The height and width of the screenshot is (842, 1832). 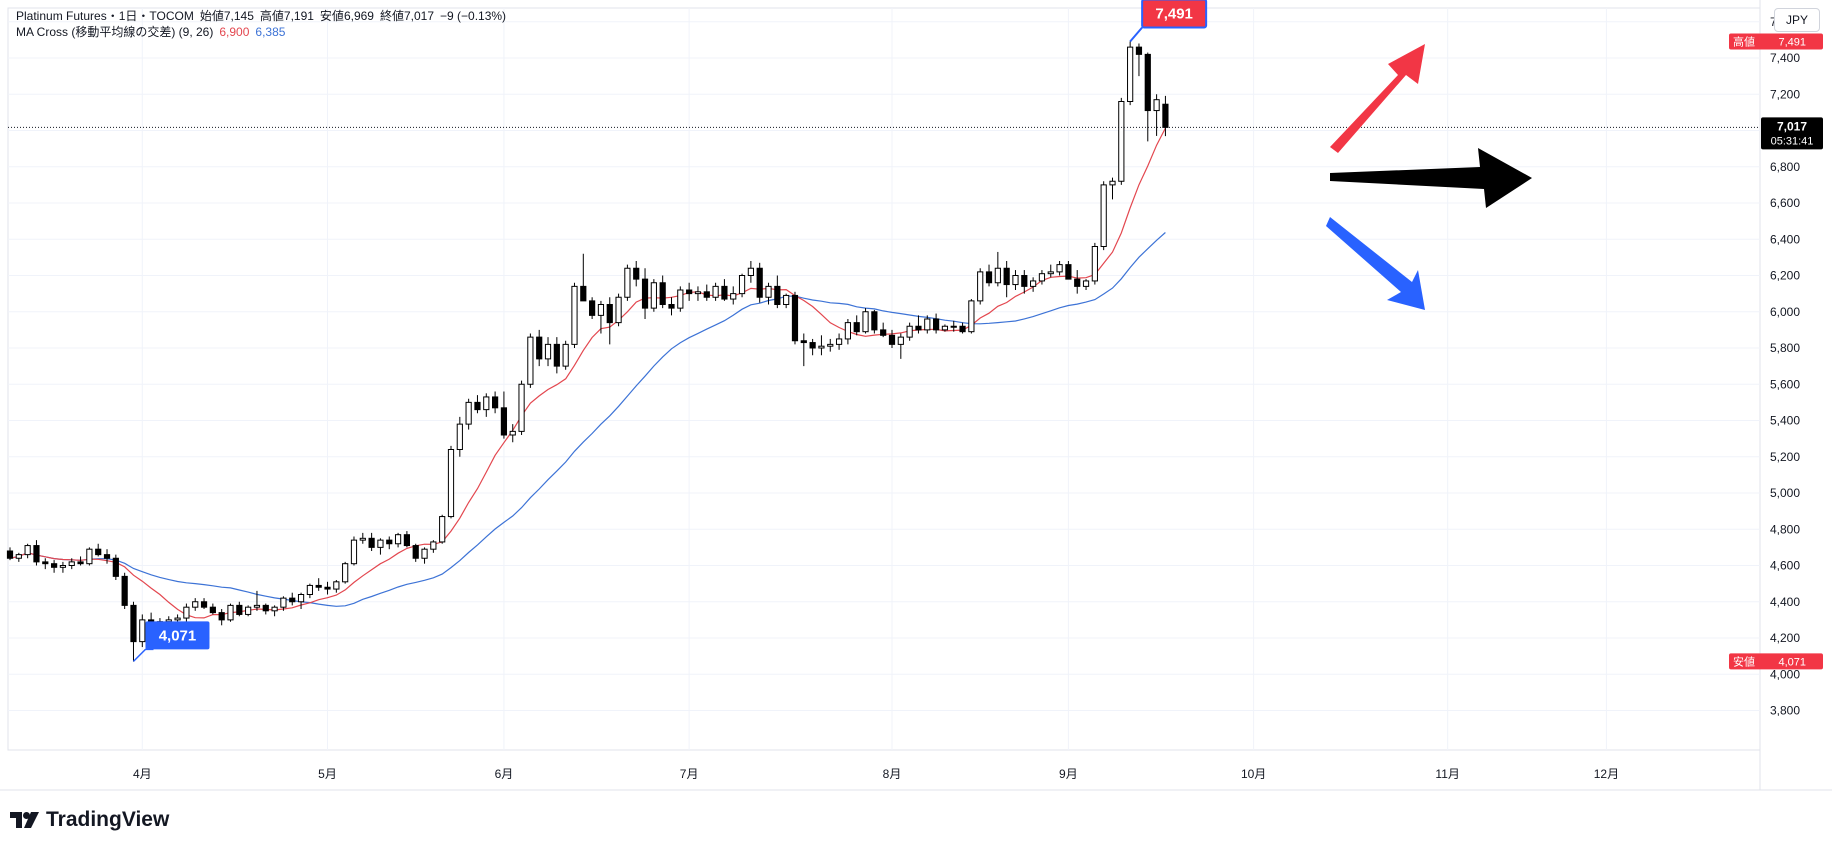 I want to click on symbol-title: Platinum Futures・1日・TOCOM, so click(x=105, y=16).